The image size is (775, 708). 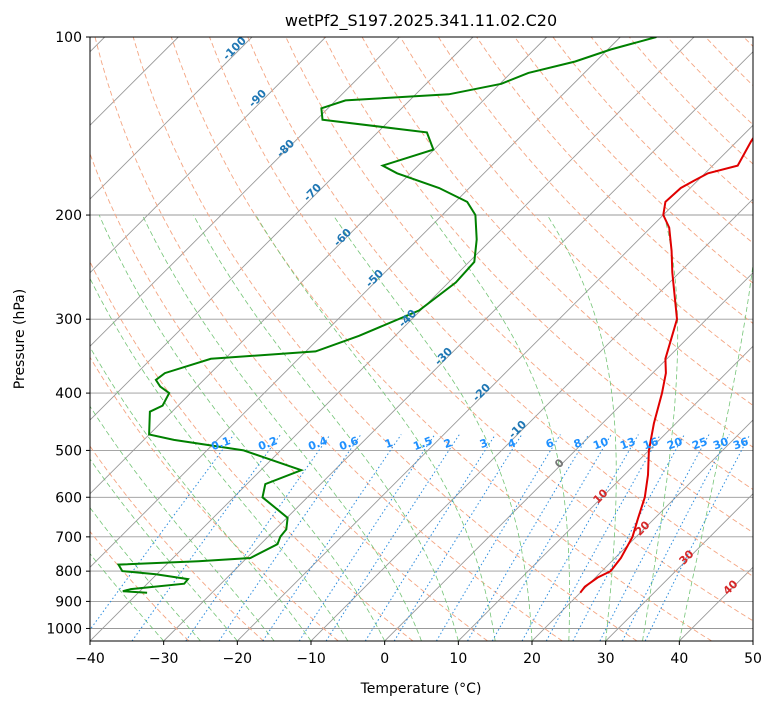 I want to click on y-axis-title: Pressure (hPa), so click(x=20, y=339).